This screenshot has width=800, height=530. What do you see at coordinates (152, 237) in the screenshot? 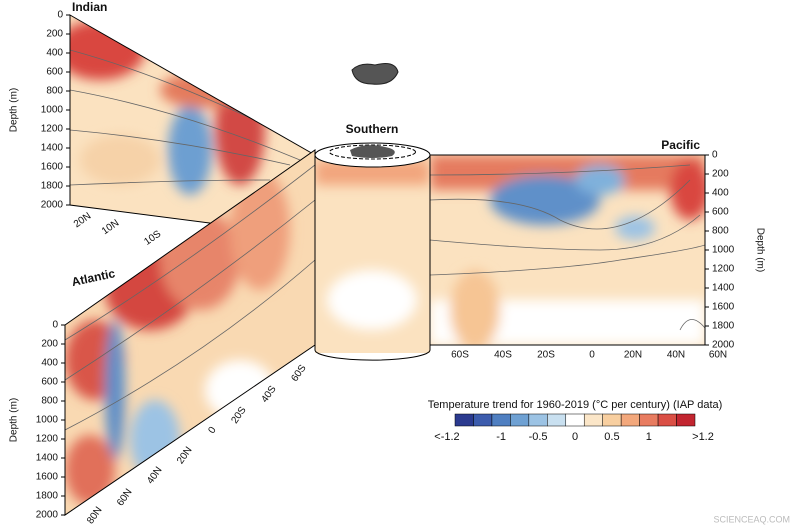
I see `lat-tick-label: 10S` at bounding box center [152, 237].